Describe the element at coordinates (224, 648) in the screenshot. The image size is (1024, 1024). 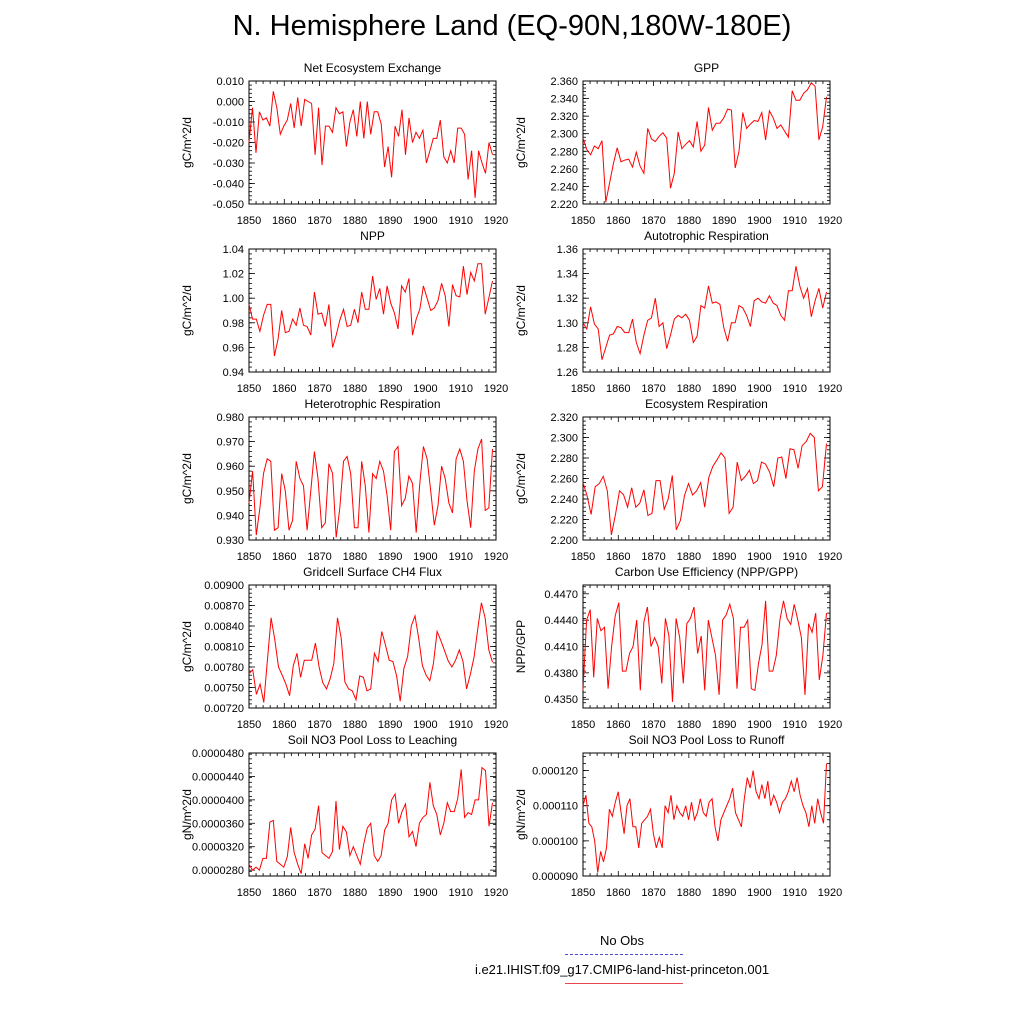
I see `y-tick-label: 0.00810` at that location.